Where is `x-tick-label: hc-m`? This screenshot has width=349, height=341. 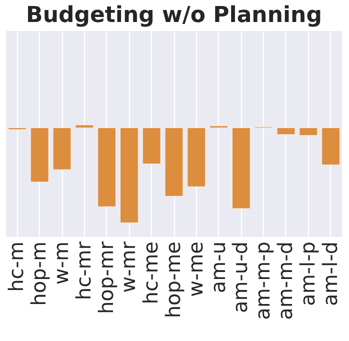 x-tick-label: hc-m is located at coordinates (16, 267).